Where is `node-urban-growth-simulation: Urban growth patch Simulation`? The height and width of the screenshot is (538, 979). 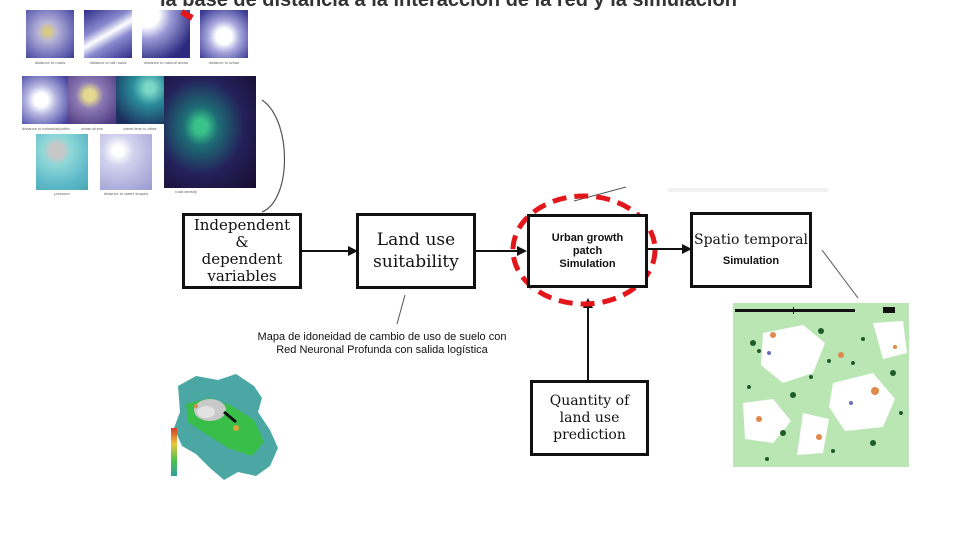
node-urban-growth-simulation: Urban growth patch Simulation is located at coordinates (587, 251).